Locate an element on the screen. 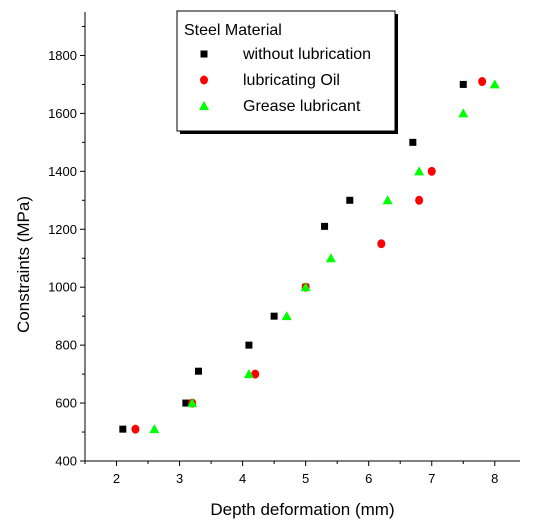  y-tick-label: 1400 is located at coordinates (62, 171).